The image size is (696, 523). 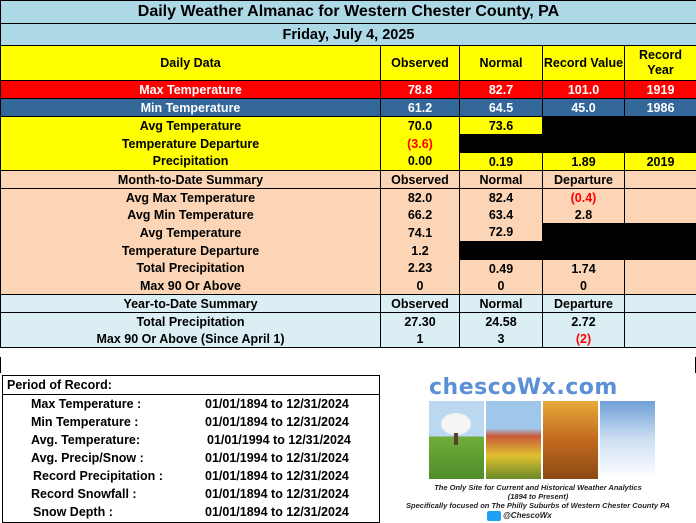 What do you see at coordinates (190, 232) in the screenshot?
I see `month-row-label: Avg Temperature` at bounding box center [190, 232].